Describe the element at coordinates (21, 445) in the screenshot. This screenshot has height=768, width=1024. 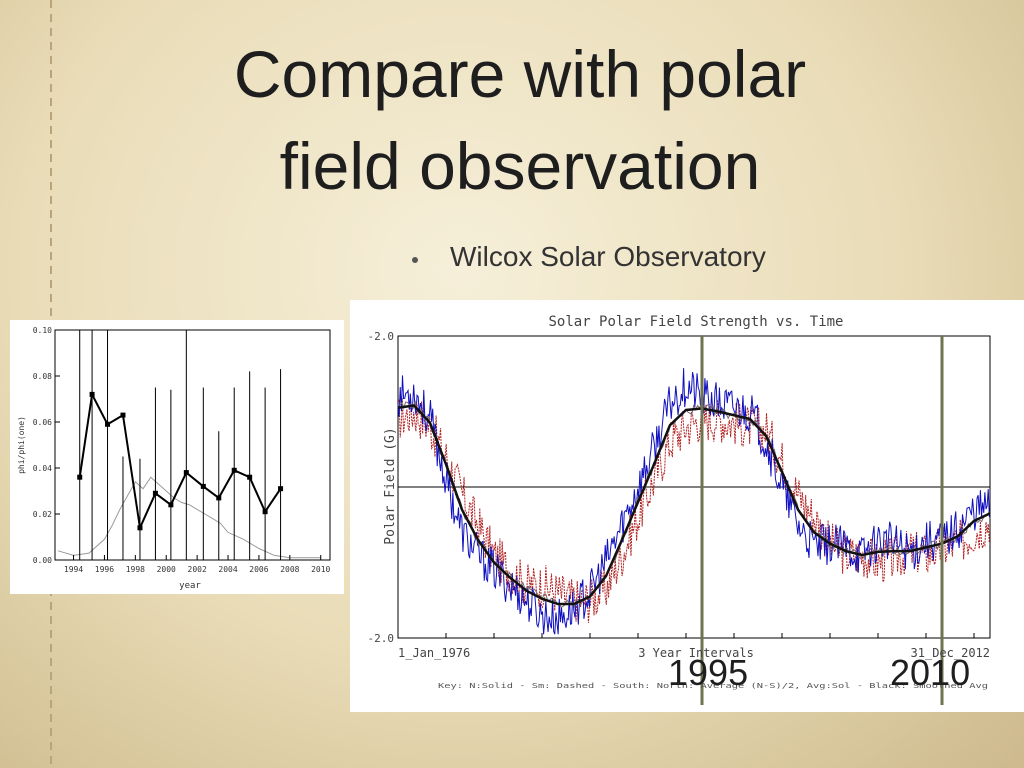
I see `left-chart-ylabel: phi/phi(one)` at that location.